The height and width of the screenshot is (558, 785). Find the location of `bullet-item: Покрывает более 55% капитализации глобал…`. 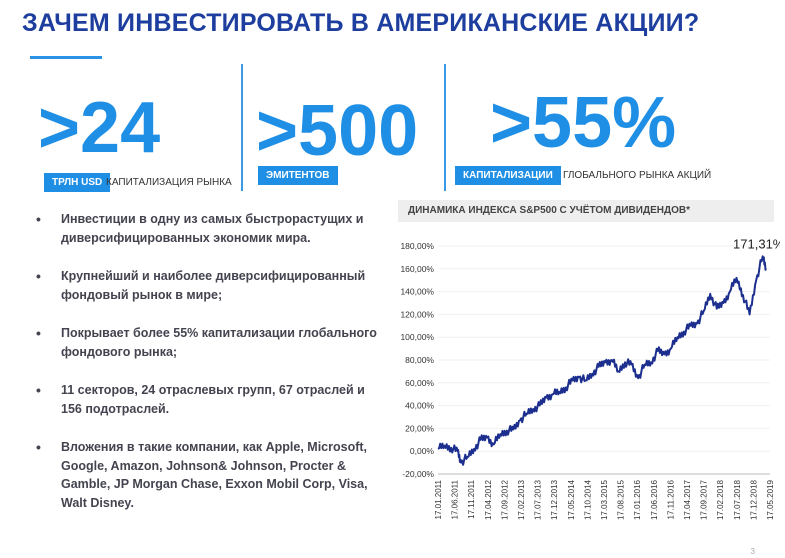

bullet-item: Покрывает более 55% капитализации глобал… is located at coordinates (208, 342).